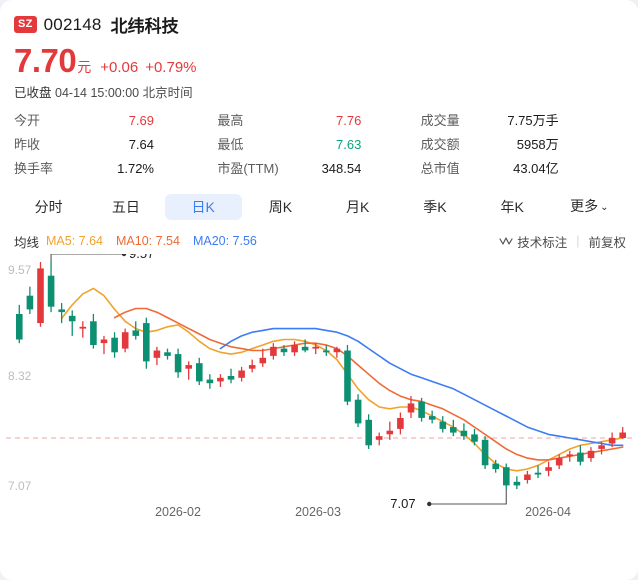 The image size is (638, 580). Describe the element at coordinates (84, 67) in the screenshot. I see `price-unit: 元` at that location.